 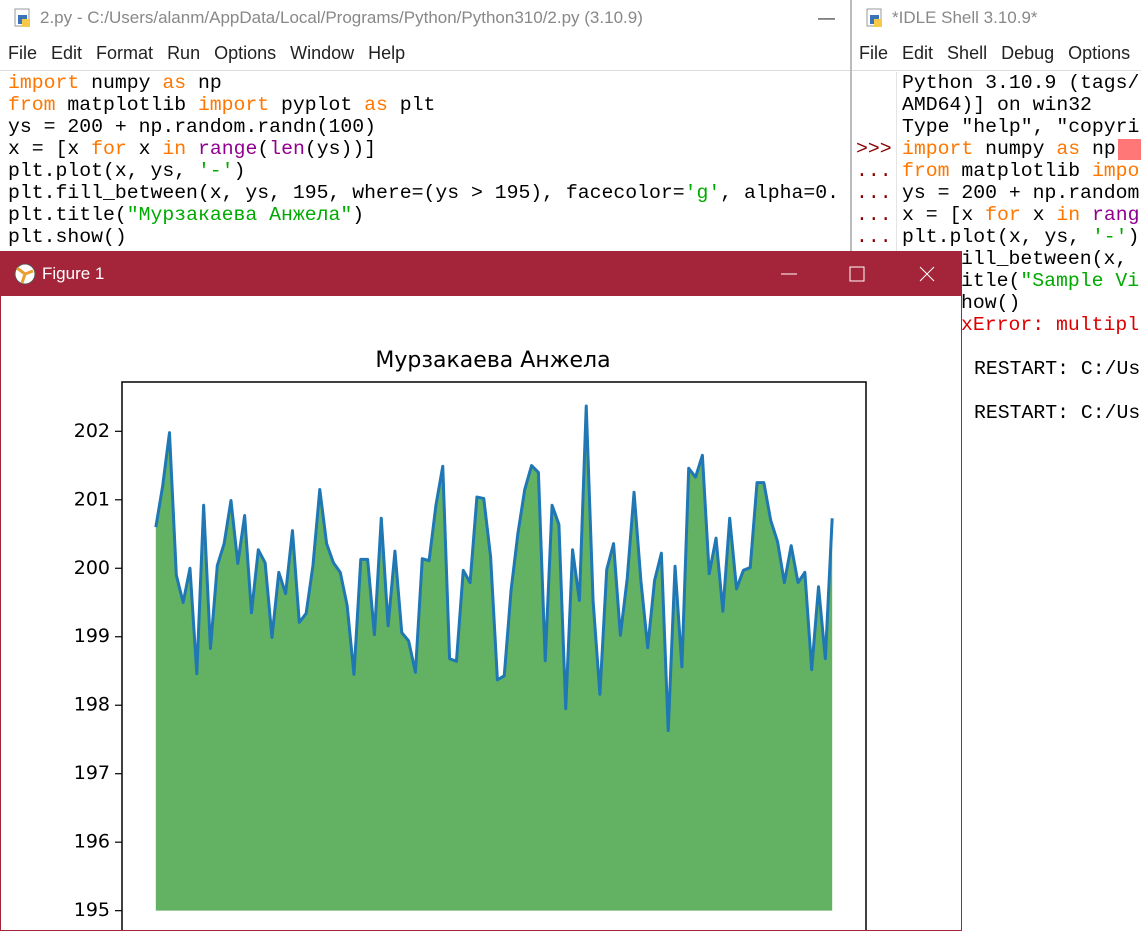 I want to click on code-token: x = [x, so click(x=50, y=149).